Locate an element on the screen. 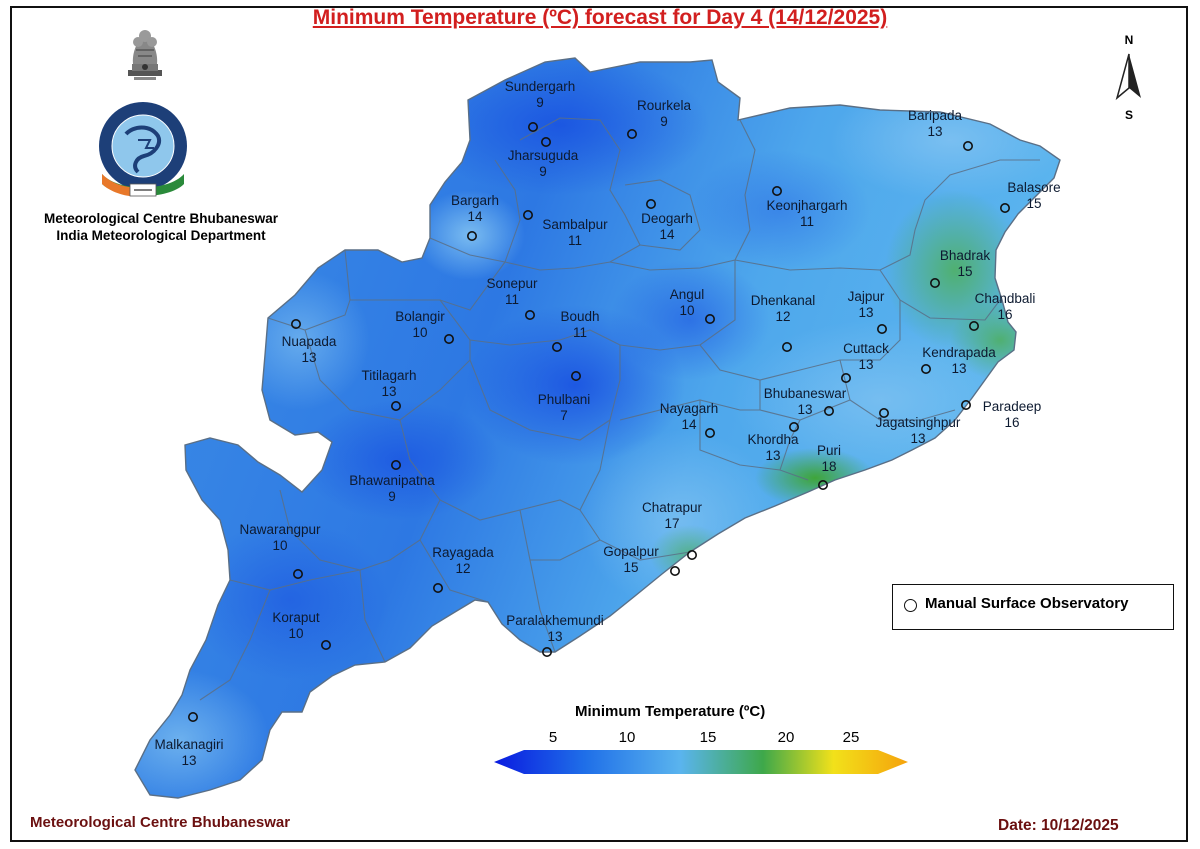 Image resolution: width=1200 pixels, height=849 pixels. colorbar is located at coordinates (701, 762).